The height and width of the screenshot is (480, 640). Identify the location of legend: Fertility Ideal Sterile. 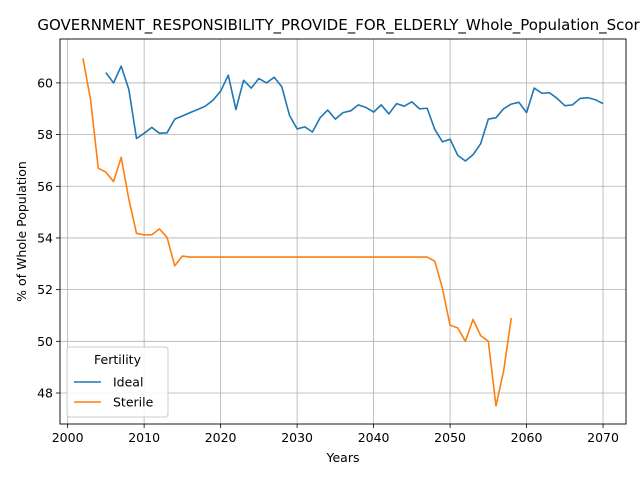
(117, 382).